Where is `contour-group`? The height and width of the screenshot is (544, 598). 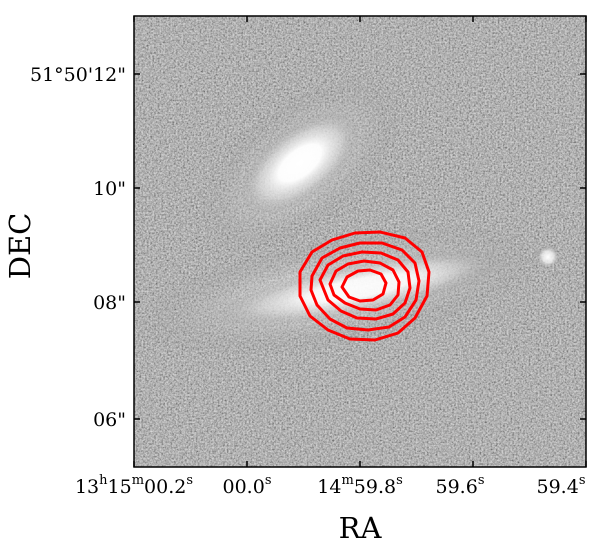
contour-group is located at coordinates (364, 286).